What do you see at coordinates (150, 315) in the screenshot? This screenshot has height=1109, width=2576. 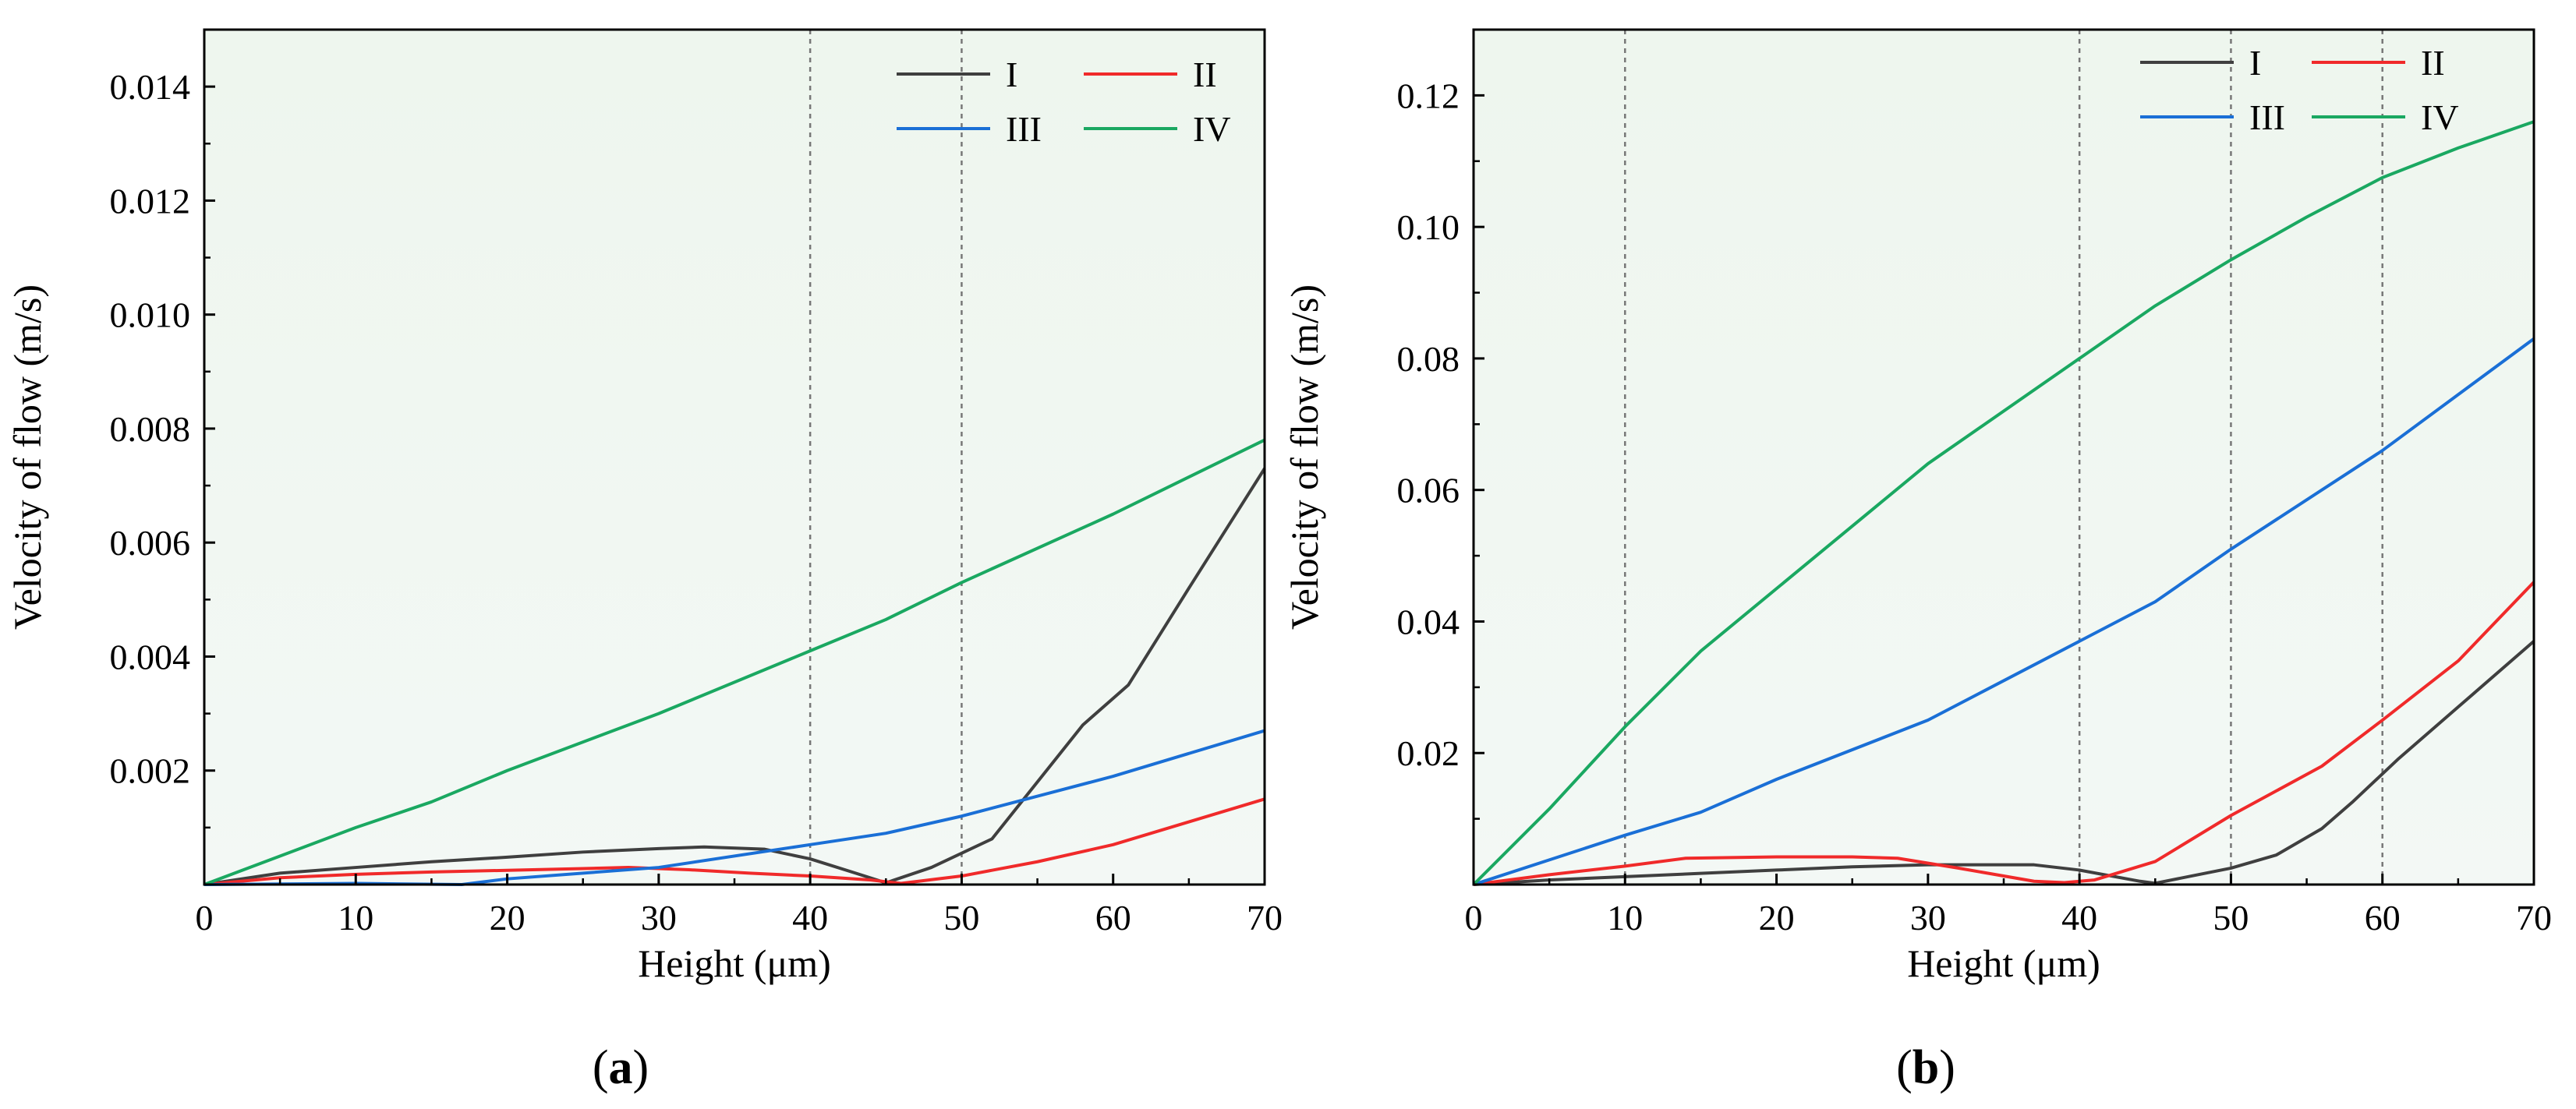 I see `y-tick-label: 0.010` at bounding box center [150, 315].